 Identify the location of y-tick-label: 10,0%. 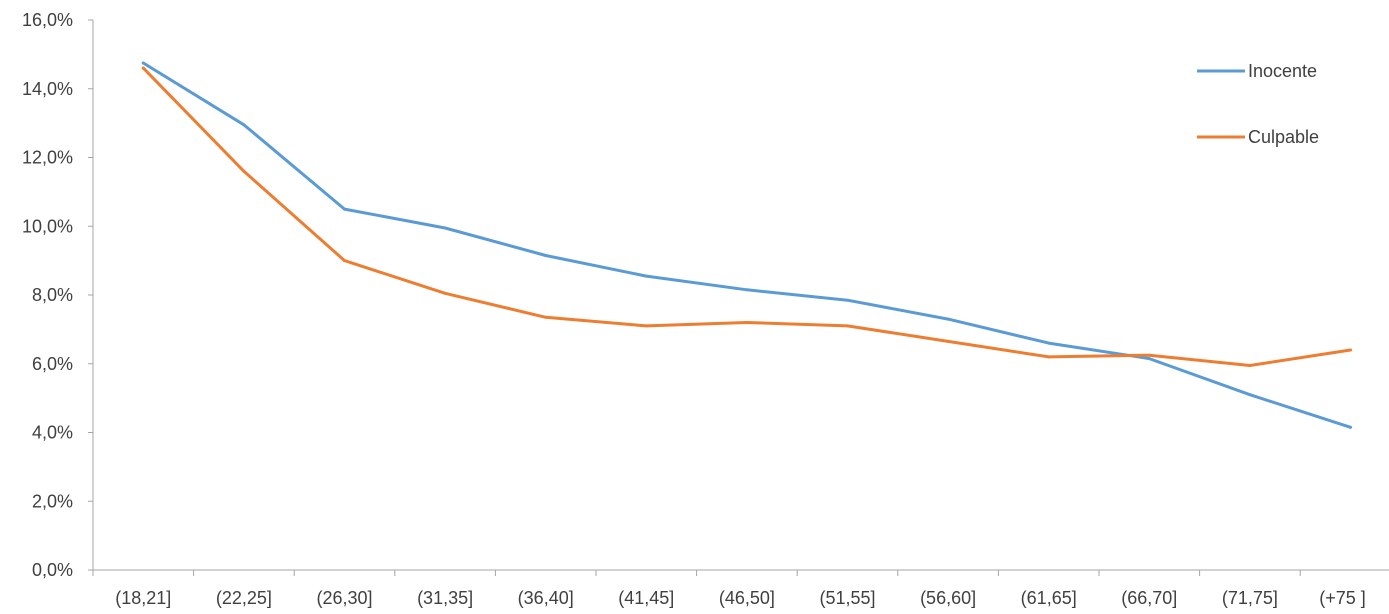
(47, 226).